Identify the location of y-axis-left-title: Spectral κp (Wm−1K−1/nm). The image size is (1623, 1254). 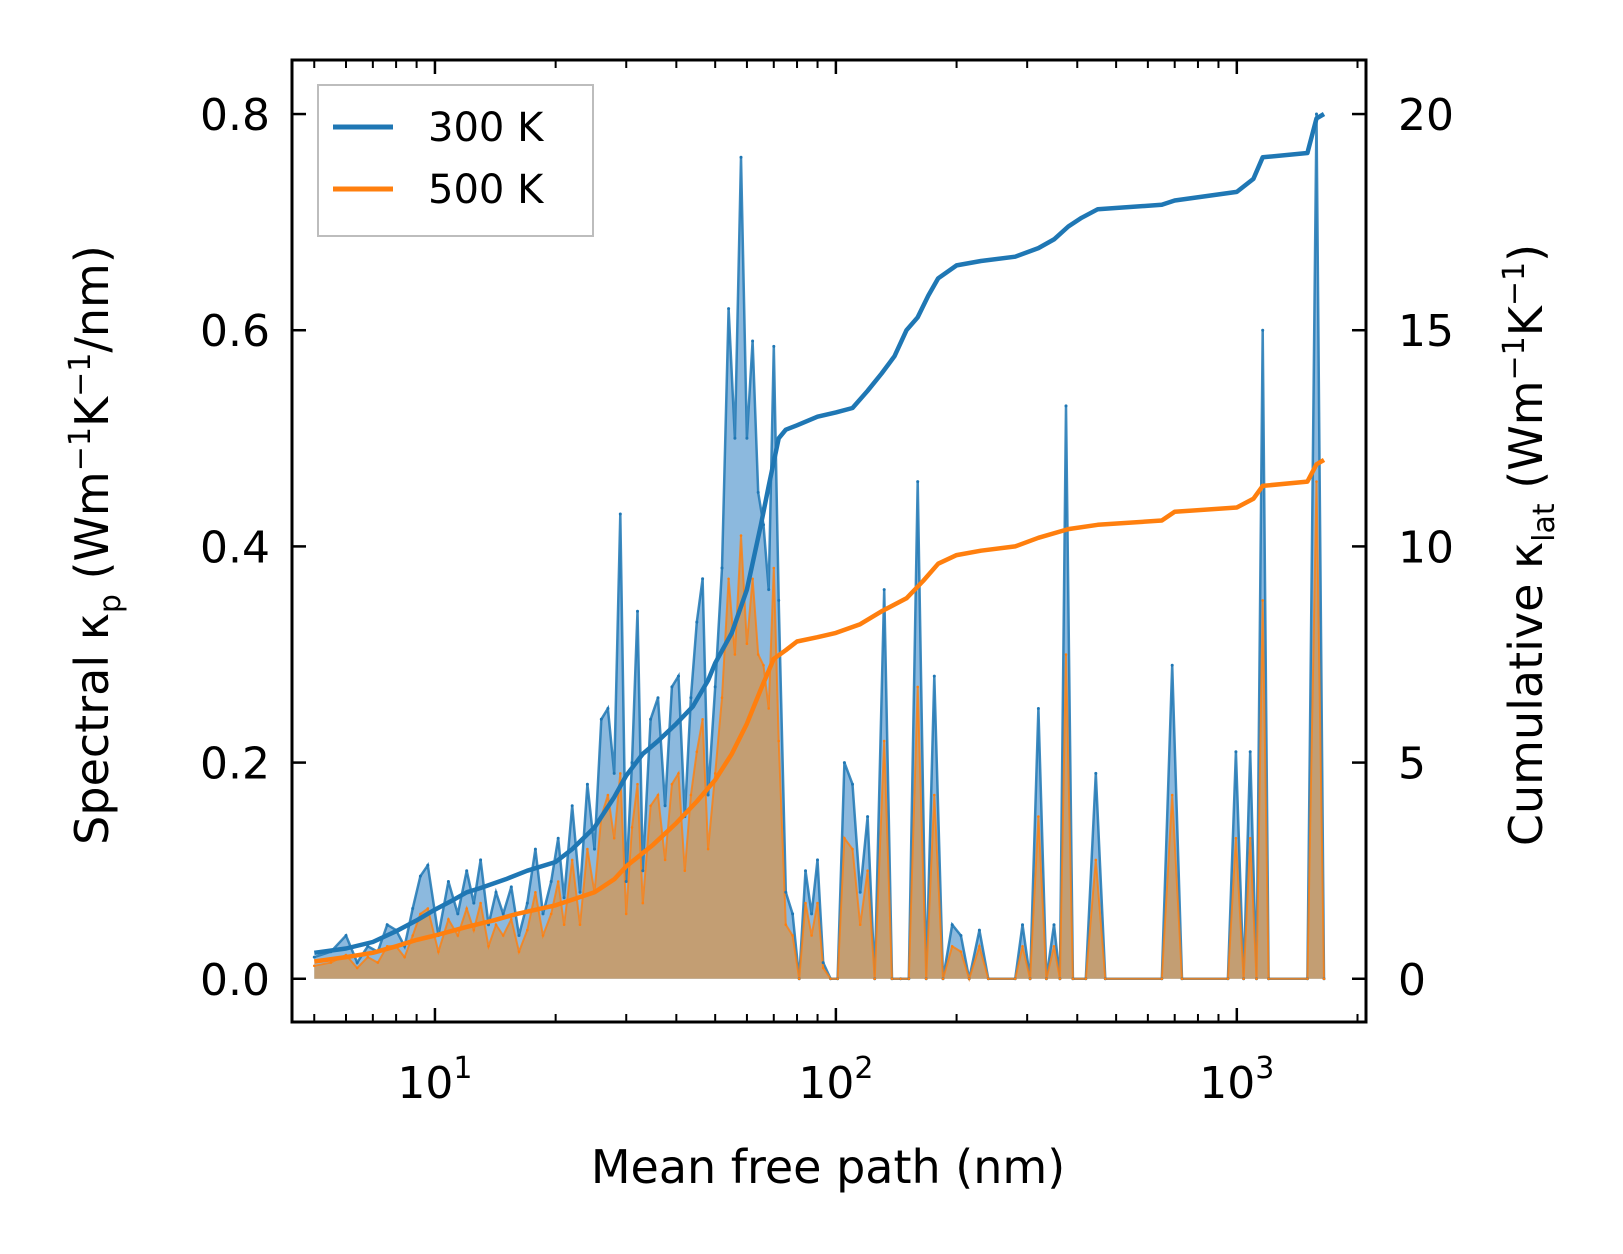
(95, 545).